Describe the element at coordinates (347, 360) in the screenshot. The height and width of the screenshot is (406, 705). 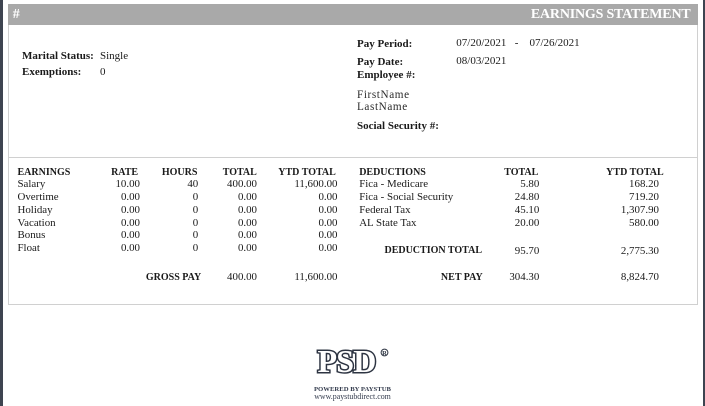
I see `svg-text: PSD` at that location.